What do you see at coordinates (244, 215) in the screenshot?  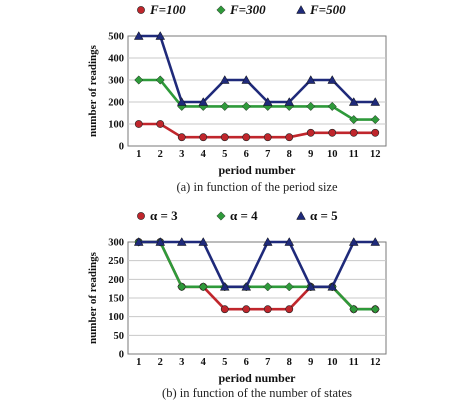 I see `legend-label: α = 4` at bounding box center [244, 215].